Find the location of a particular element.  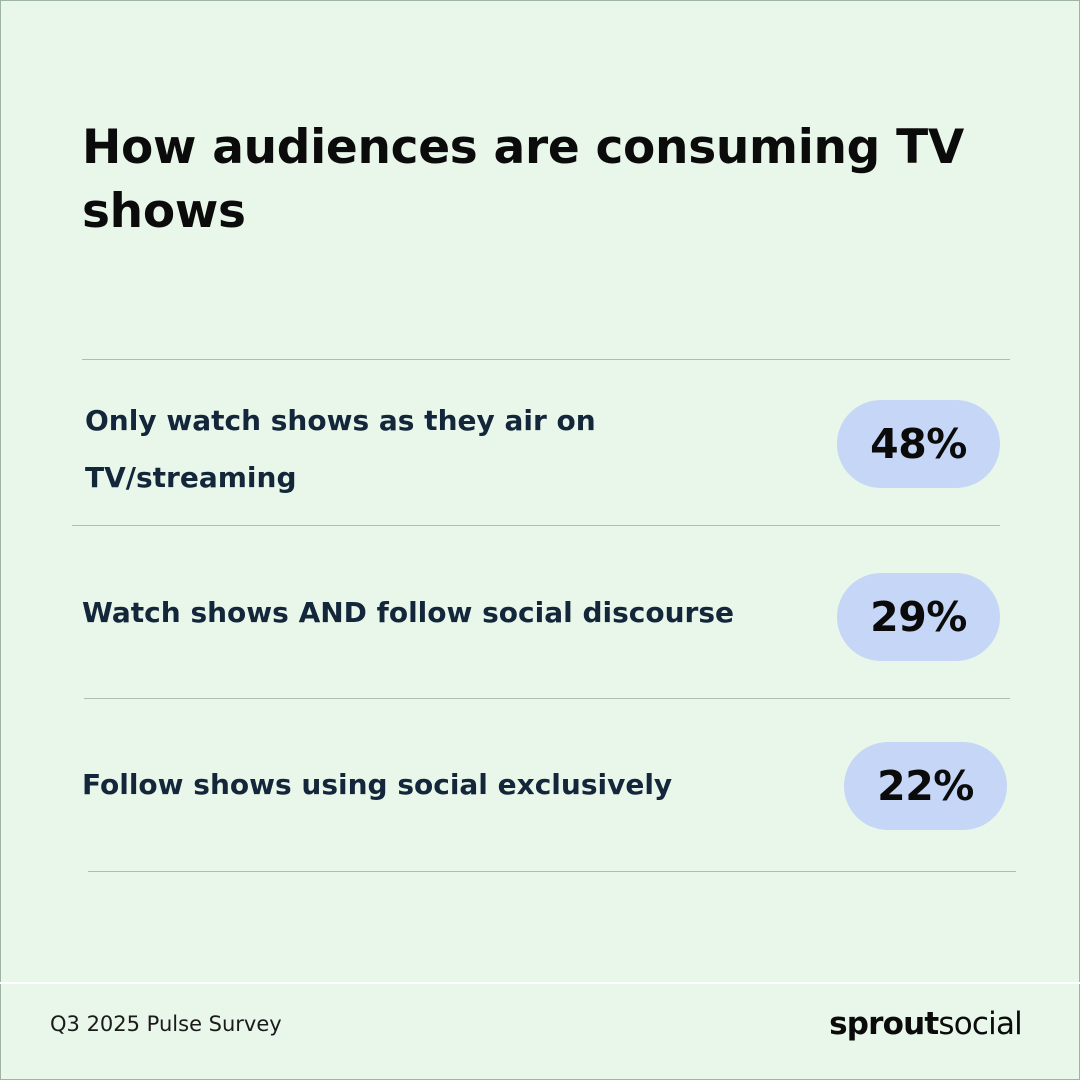

row-value-pill: 22% is located at coordinates (925, 786).